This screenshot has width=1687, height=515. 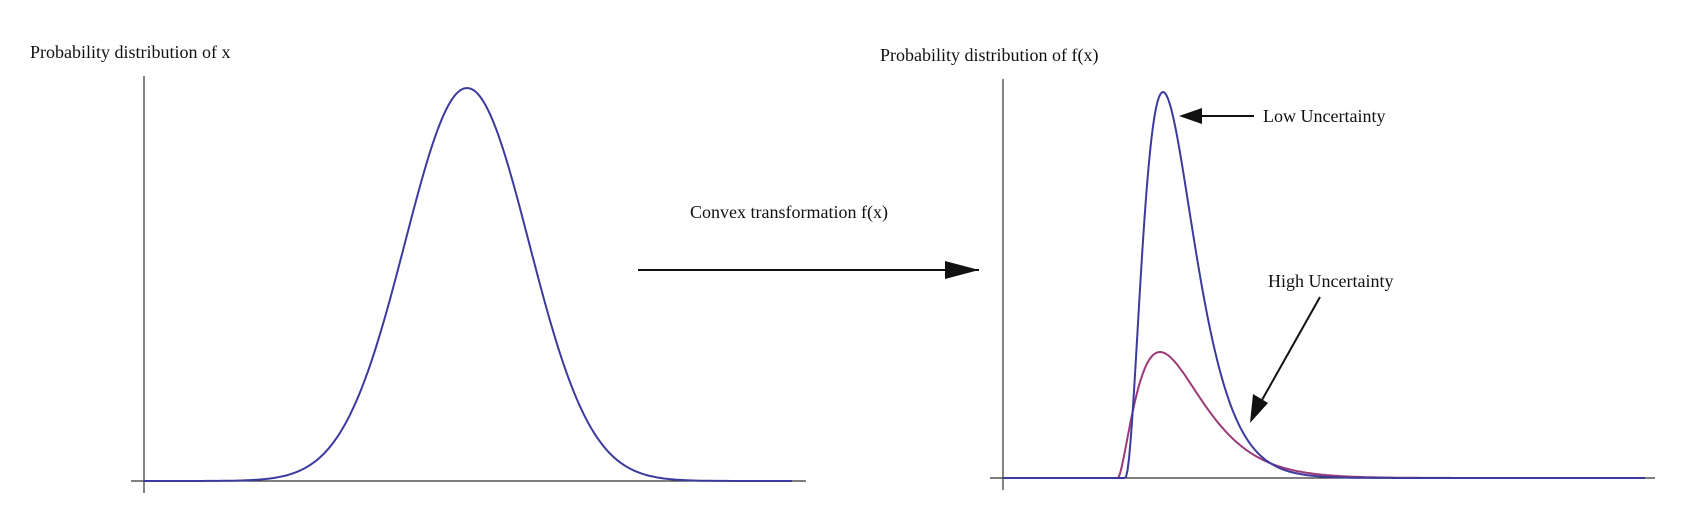 What do you see at coordinates (1291, 348) in the screenshot?
I see `high-uncertainty-arrow-line` at bounding box center [1291, 348].